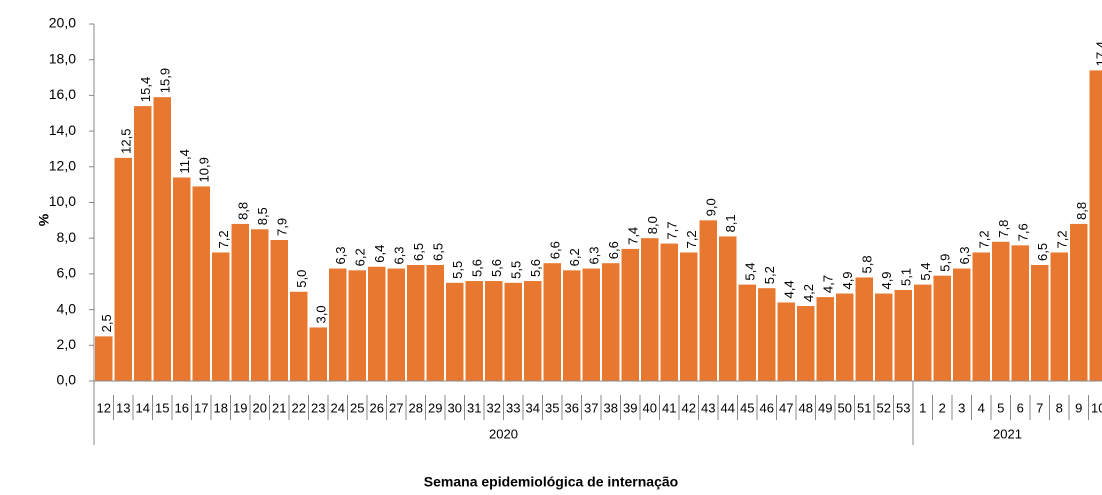 This screenshot has width=1102, height=495. I want to click on x-tick-label: 53, so click(903, 407).